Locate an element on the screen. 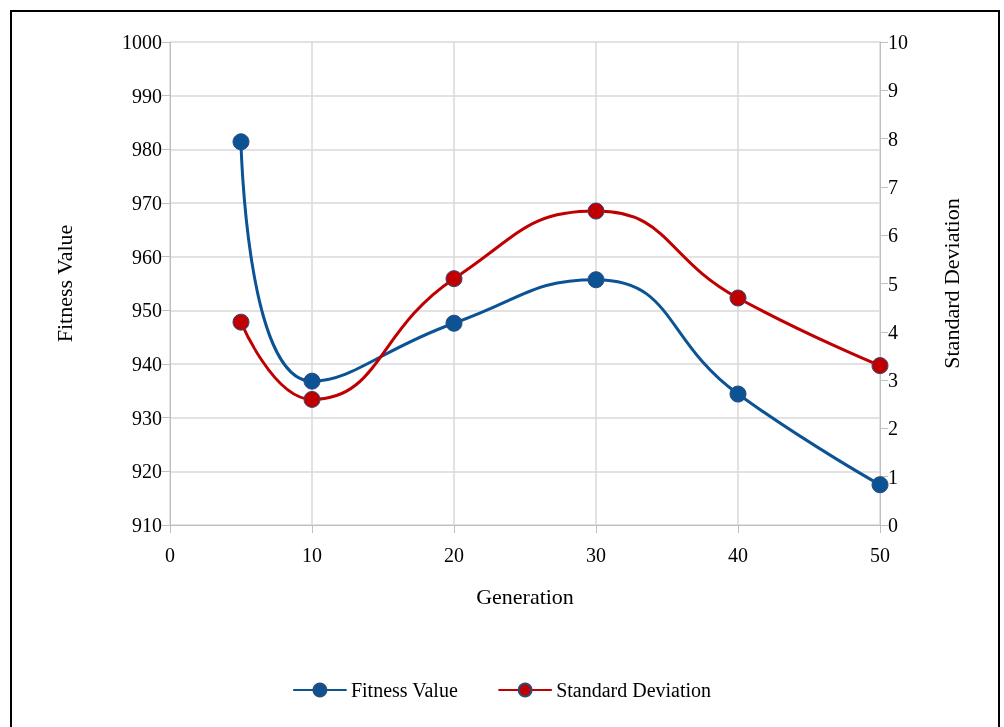  y-tick-label: 1000 is located at coordinates (142, 42).